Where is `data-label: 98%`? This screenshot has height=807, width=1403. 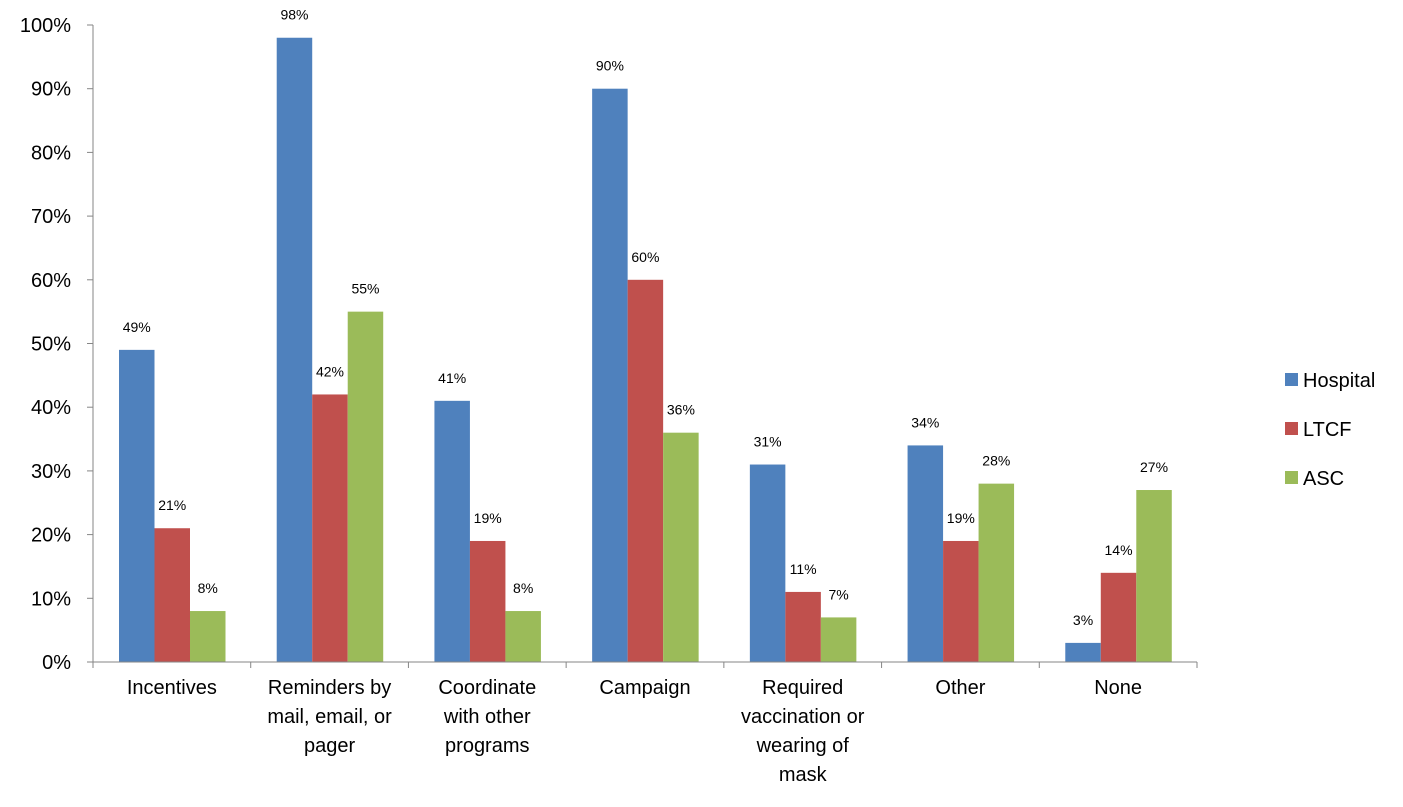 data-label: 98% is located at coordinates (294, 15).